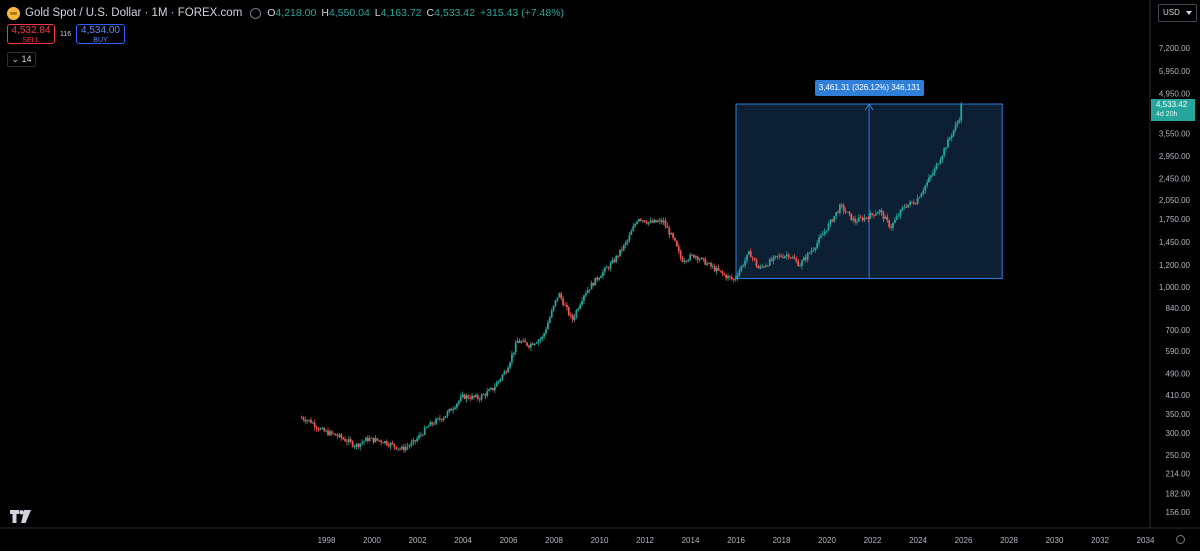 This screenshot has width=1200, height=551. I want to click on last-price-label: 4,533.42 4d 20h, so click(1173, 110).